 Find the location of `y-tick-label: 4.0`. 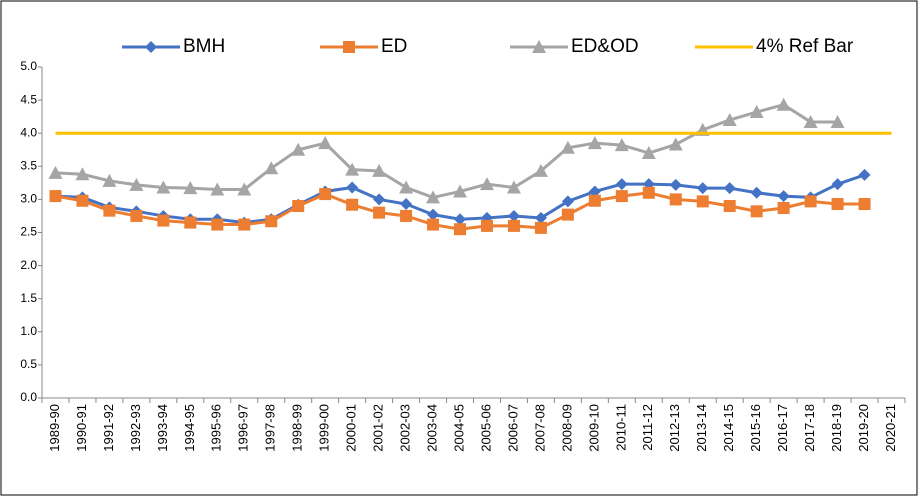

y-tick-label: 4.0 is located at coordinates (28, 132).